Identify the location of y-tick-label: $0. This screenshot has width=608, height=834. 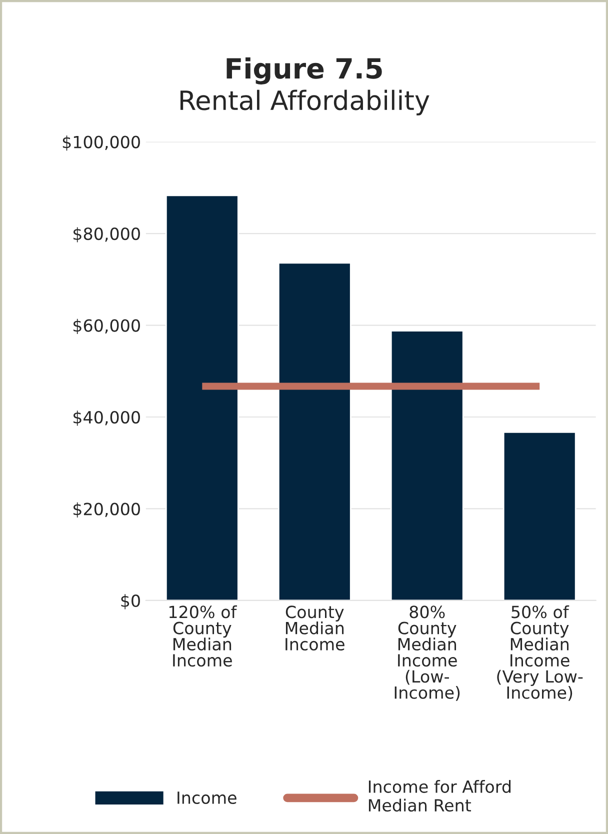
(130, 602).